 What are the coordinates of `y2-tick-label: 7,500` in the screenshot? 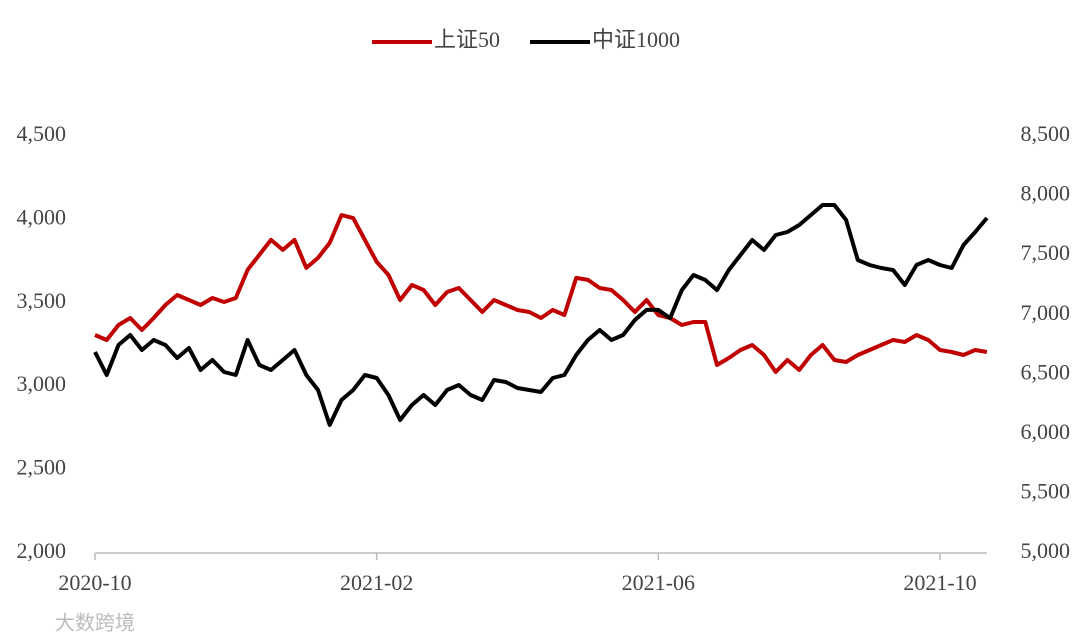 It's located at (1046, 252).